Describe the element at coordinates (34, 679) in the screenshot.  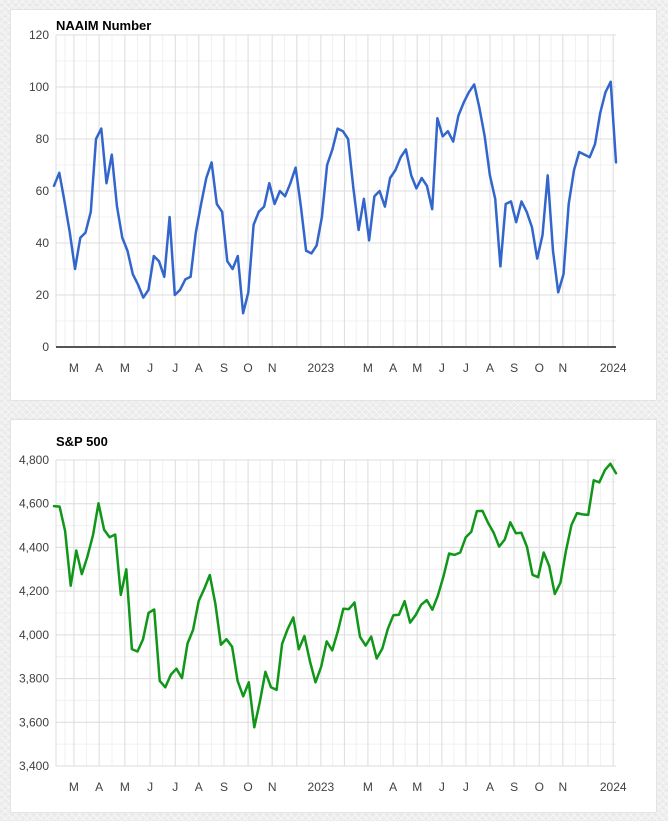
I see `svg-text: 3,800` at that location.